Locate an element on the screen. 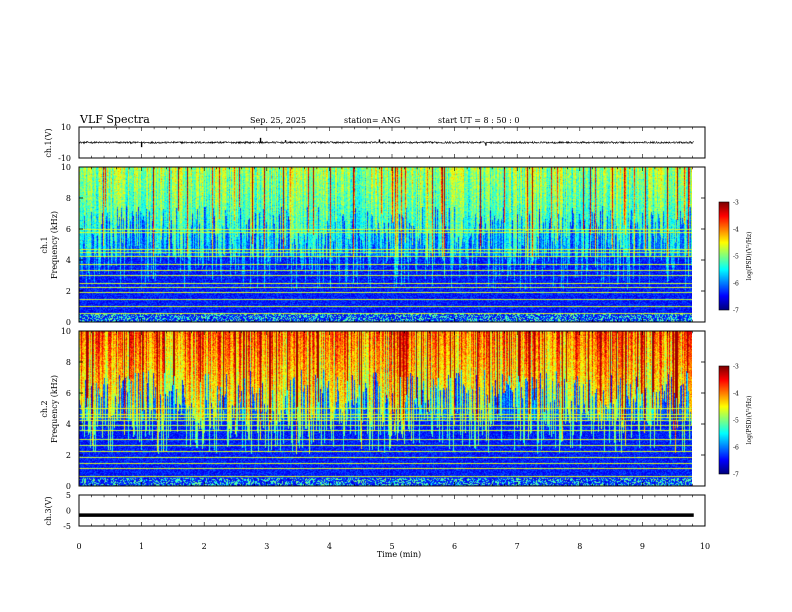 Image resolution: width=792 pixels, height=612 pixels. xtick-label: 0 is located at coordinates (78, 546).